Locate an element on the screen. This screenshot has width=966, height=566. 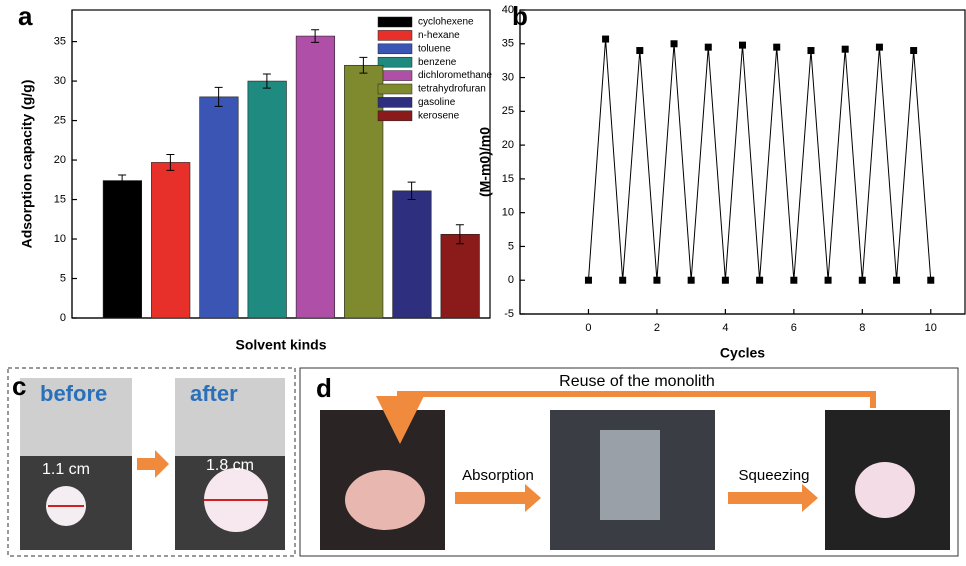
panel-c-frame is located at coordinates (151, 462).